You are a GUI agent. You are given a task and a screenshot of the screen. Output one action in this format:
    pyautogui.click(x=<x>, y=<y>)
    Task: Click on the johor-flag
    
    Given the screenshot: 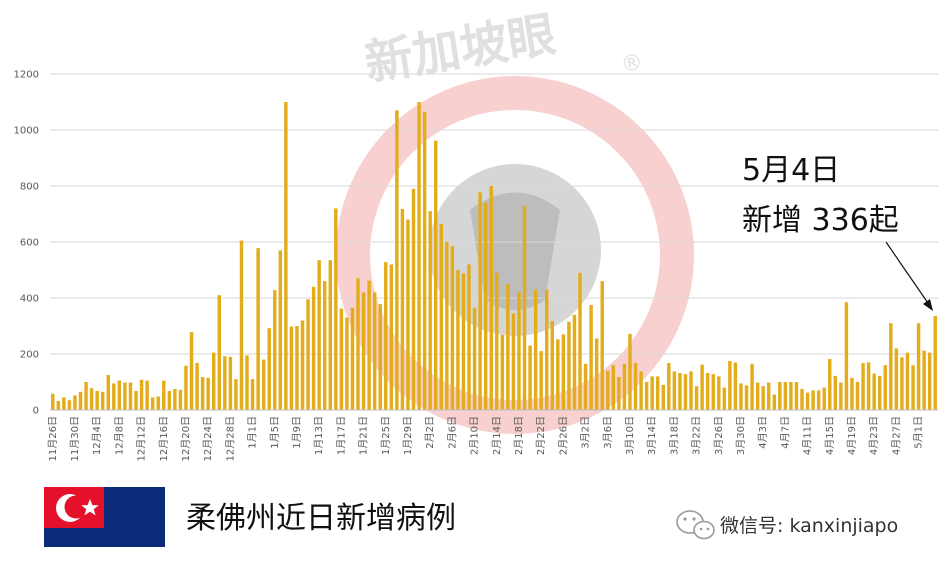 What is the action you would take?
    pyautogui.click(x=104, y=517)
    